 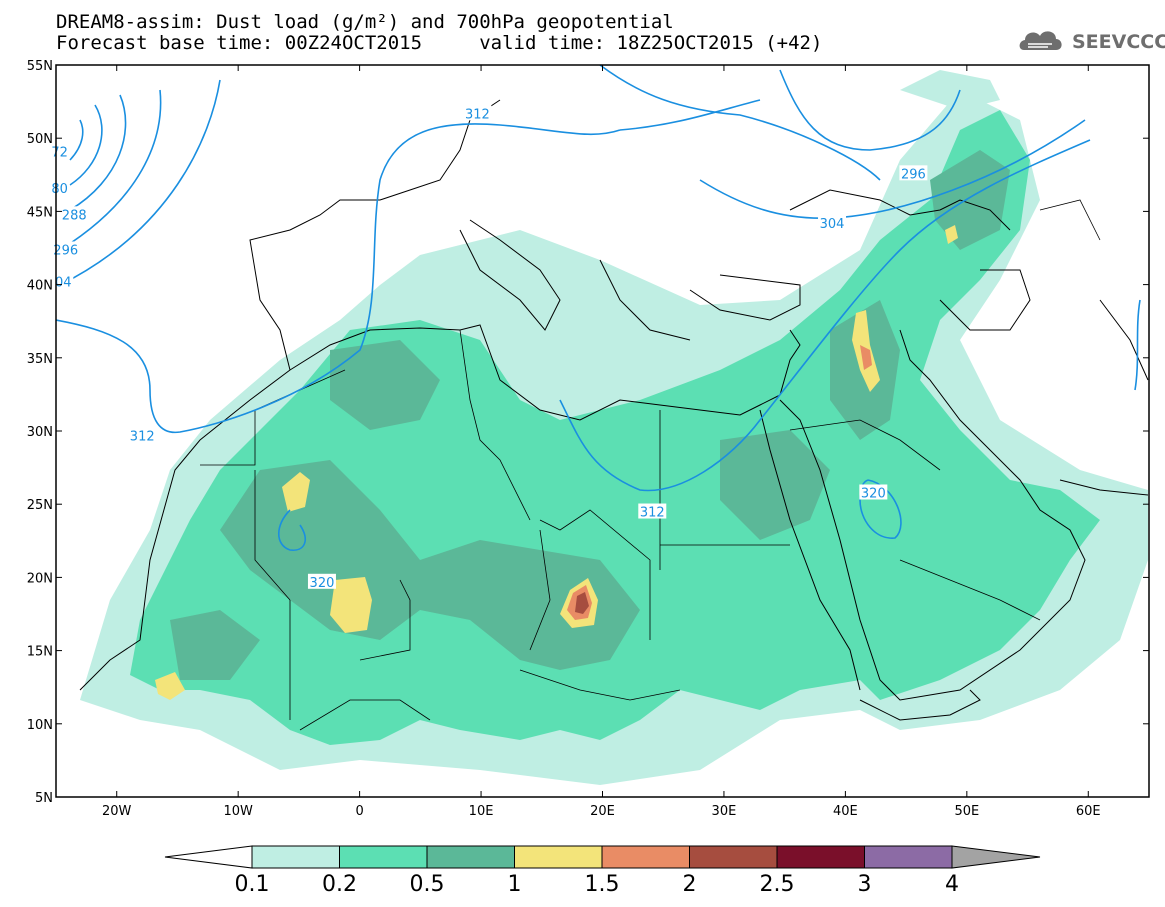 I want to click on contour-label: 04, so click(x=63, y=283).